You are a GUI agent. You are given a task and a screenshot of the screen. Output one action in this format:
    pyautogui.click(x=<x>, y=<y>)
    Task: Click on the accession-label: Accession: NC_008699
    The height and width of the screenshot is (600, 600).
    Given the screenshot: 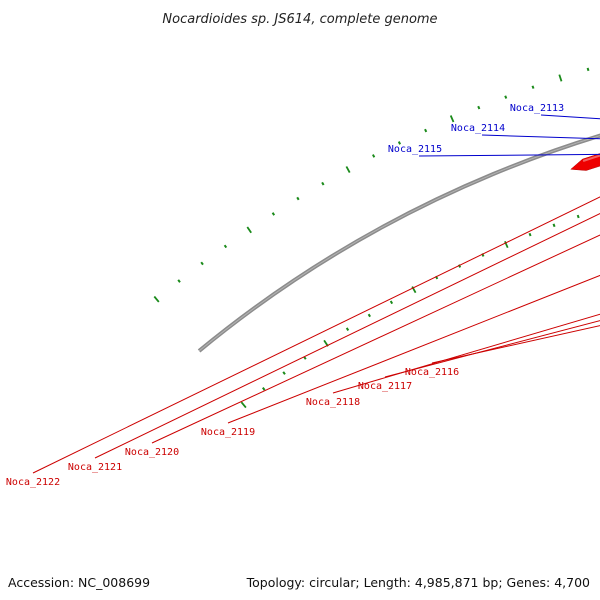 What is the action you would take?
    pyautogui.click(x=79, y=582)
    